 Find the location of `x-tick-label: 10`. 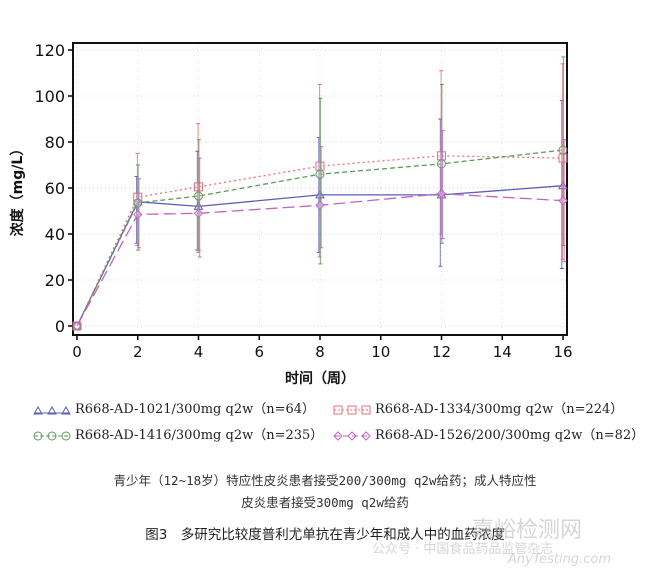

x-tick-label: 10 is located at coordinates (380, 352).